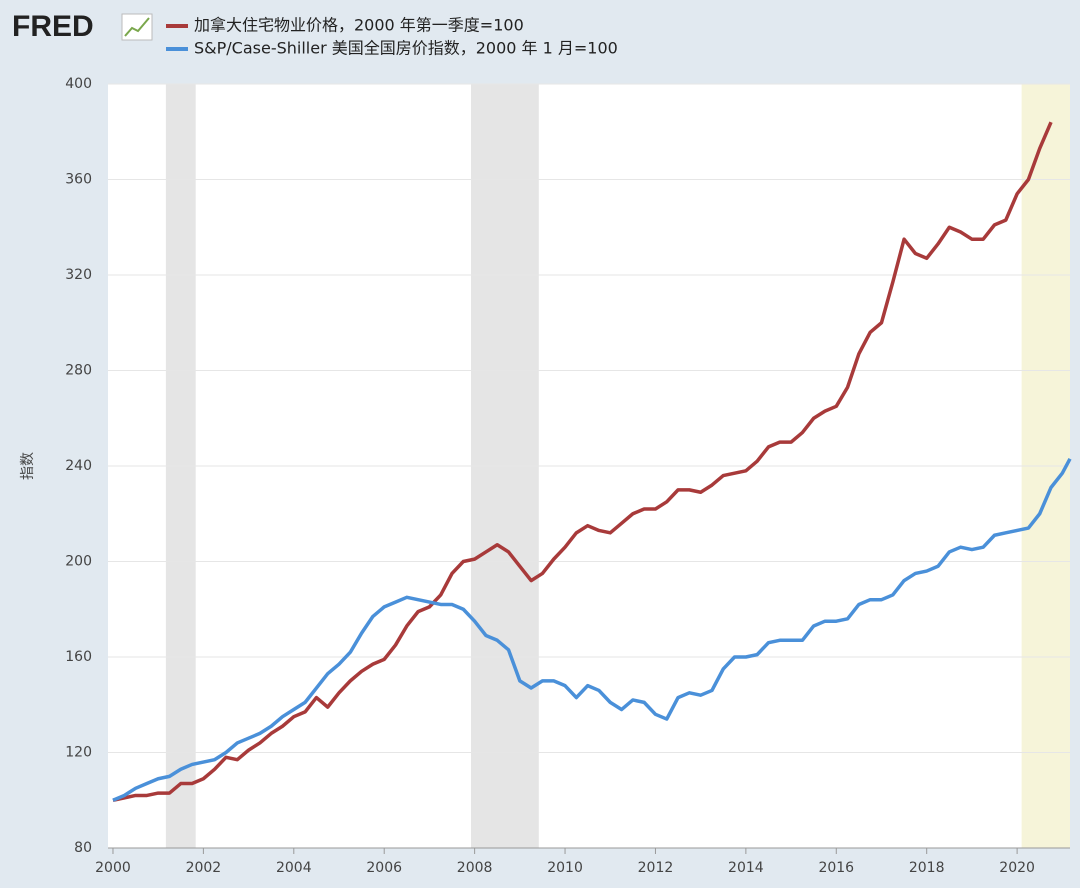 This screenshot has width=1080, height=888. I want to click on y-tick-label: 400, so click(78, 84).